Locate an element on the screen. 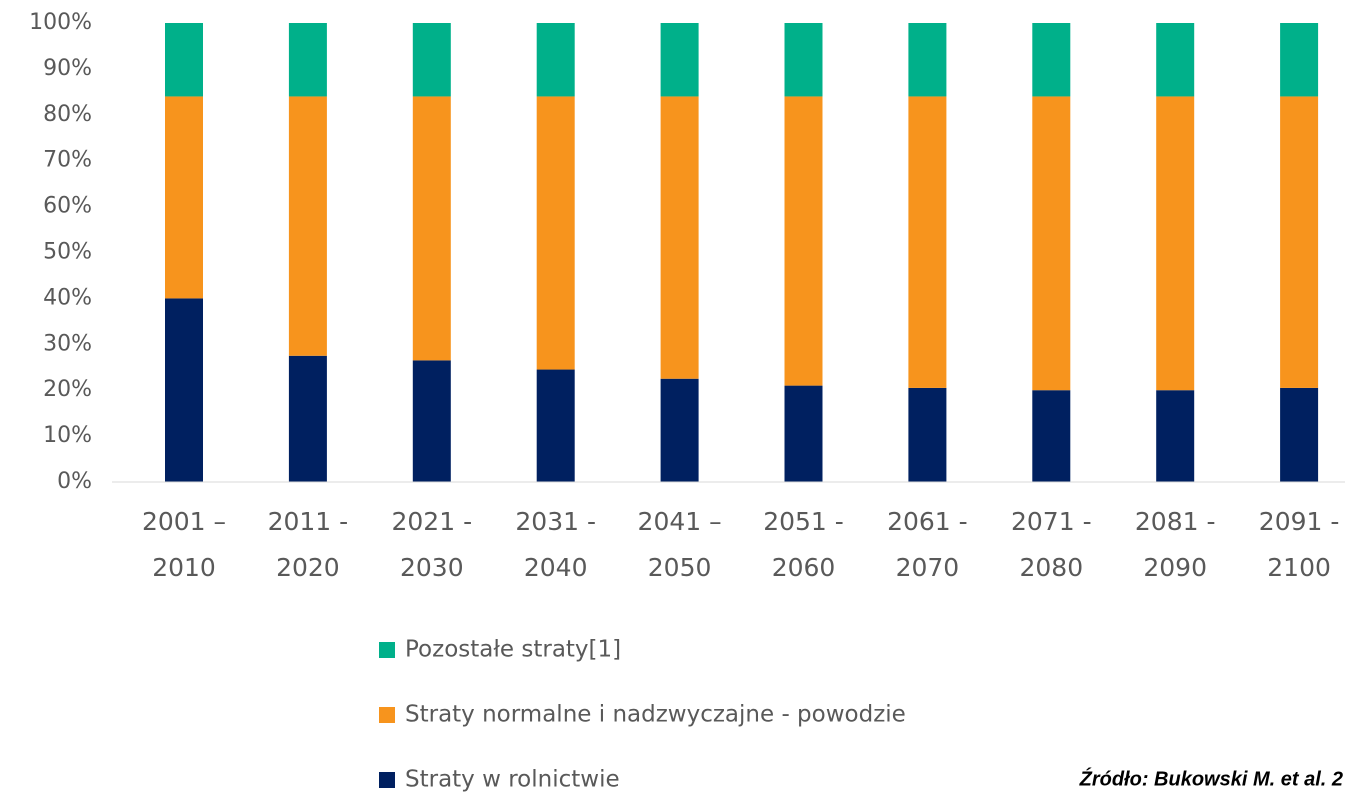  x-tick-label: 2060 is located at coordinates (804, 567).